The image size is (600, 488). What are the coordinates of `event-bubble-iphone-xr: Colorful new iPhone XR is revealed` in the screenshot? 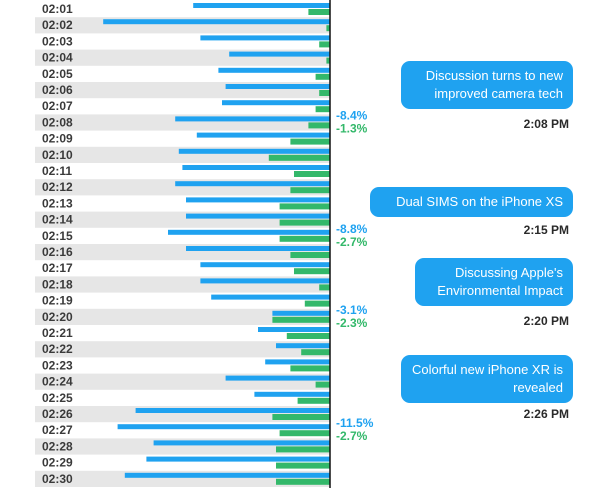 It's located at (487, 379).